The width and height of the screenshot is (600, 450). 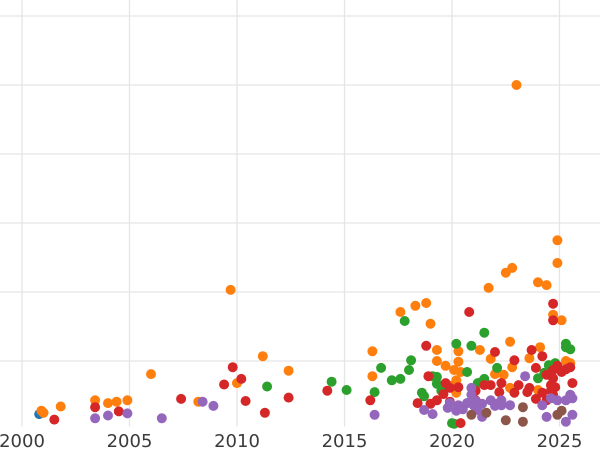 What do you see at coordinates (345, 440) in the screenshot?
I see `x-tick-label: 2015` at bounding box center [345, 440].